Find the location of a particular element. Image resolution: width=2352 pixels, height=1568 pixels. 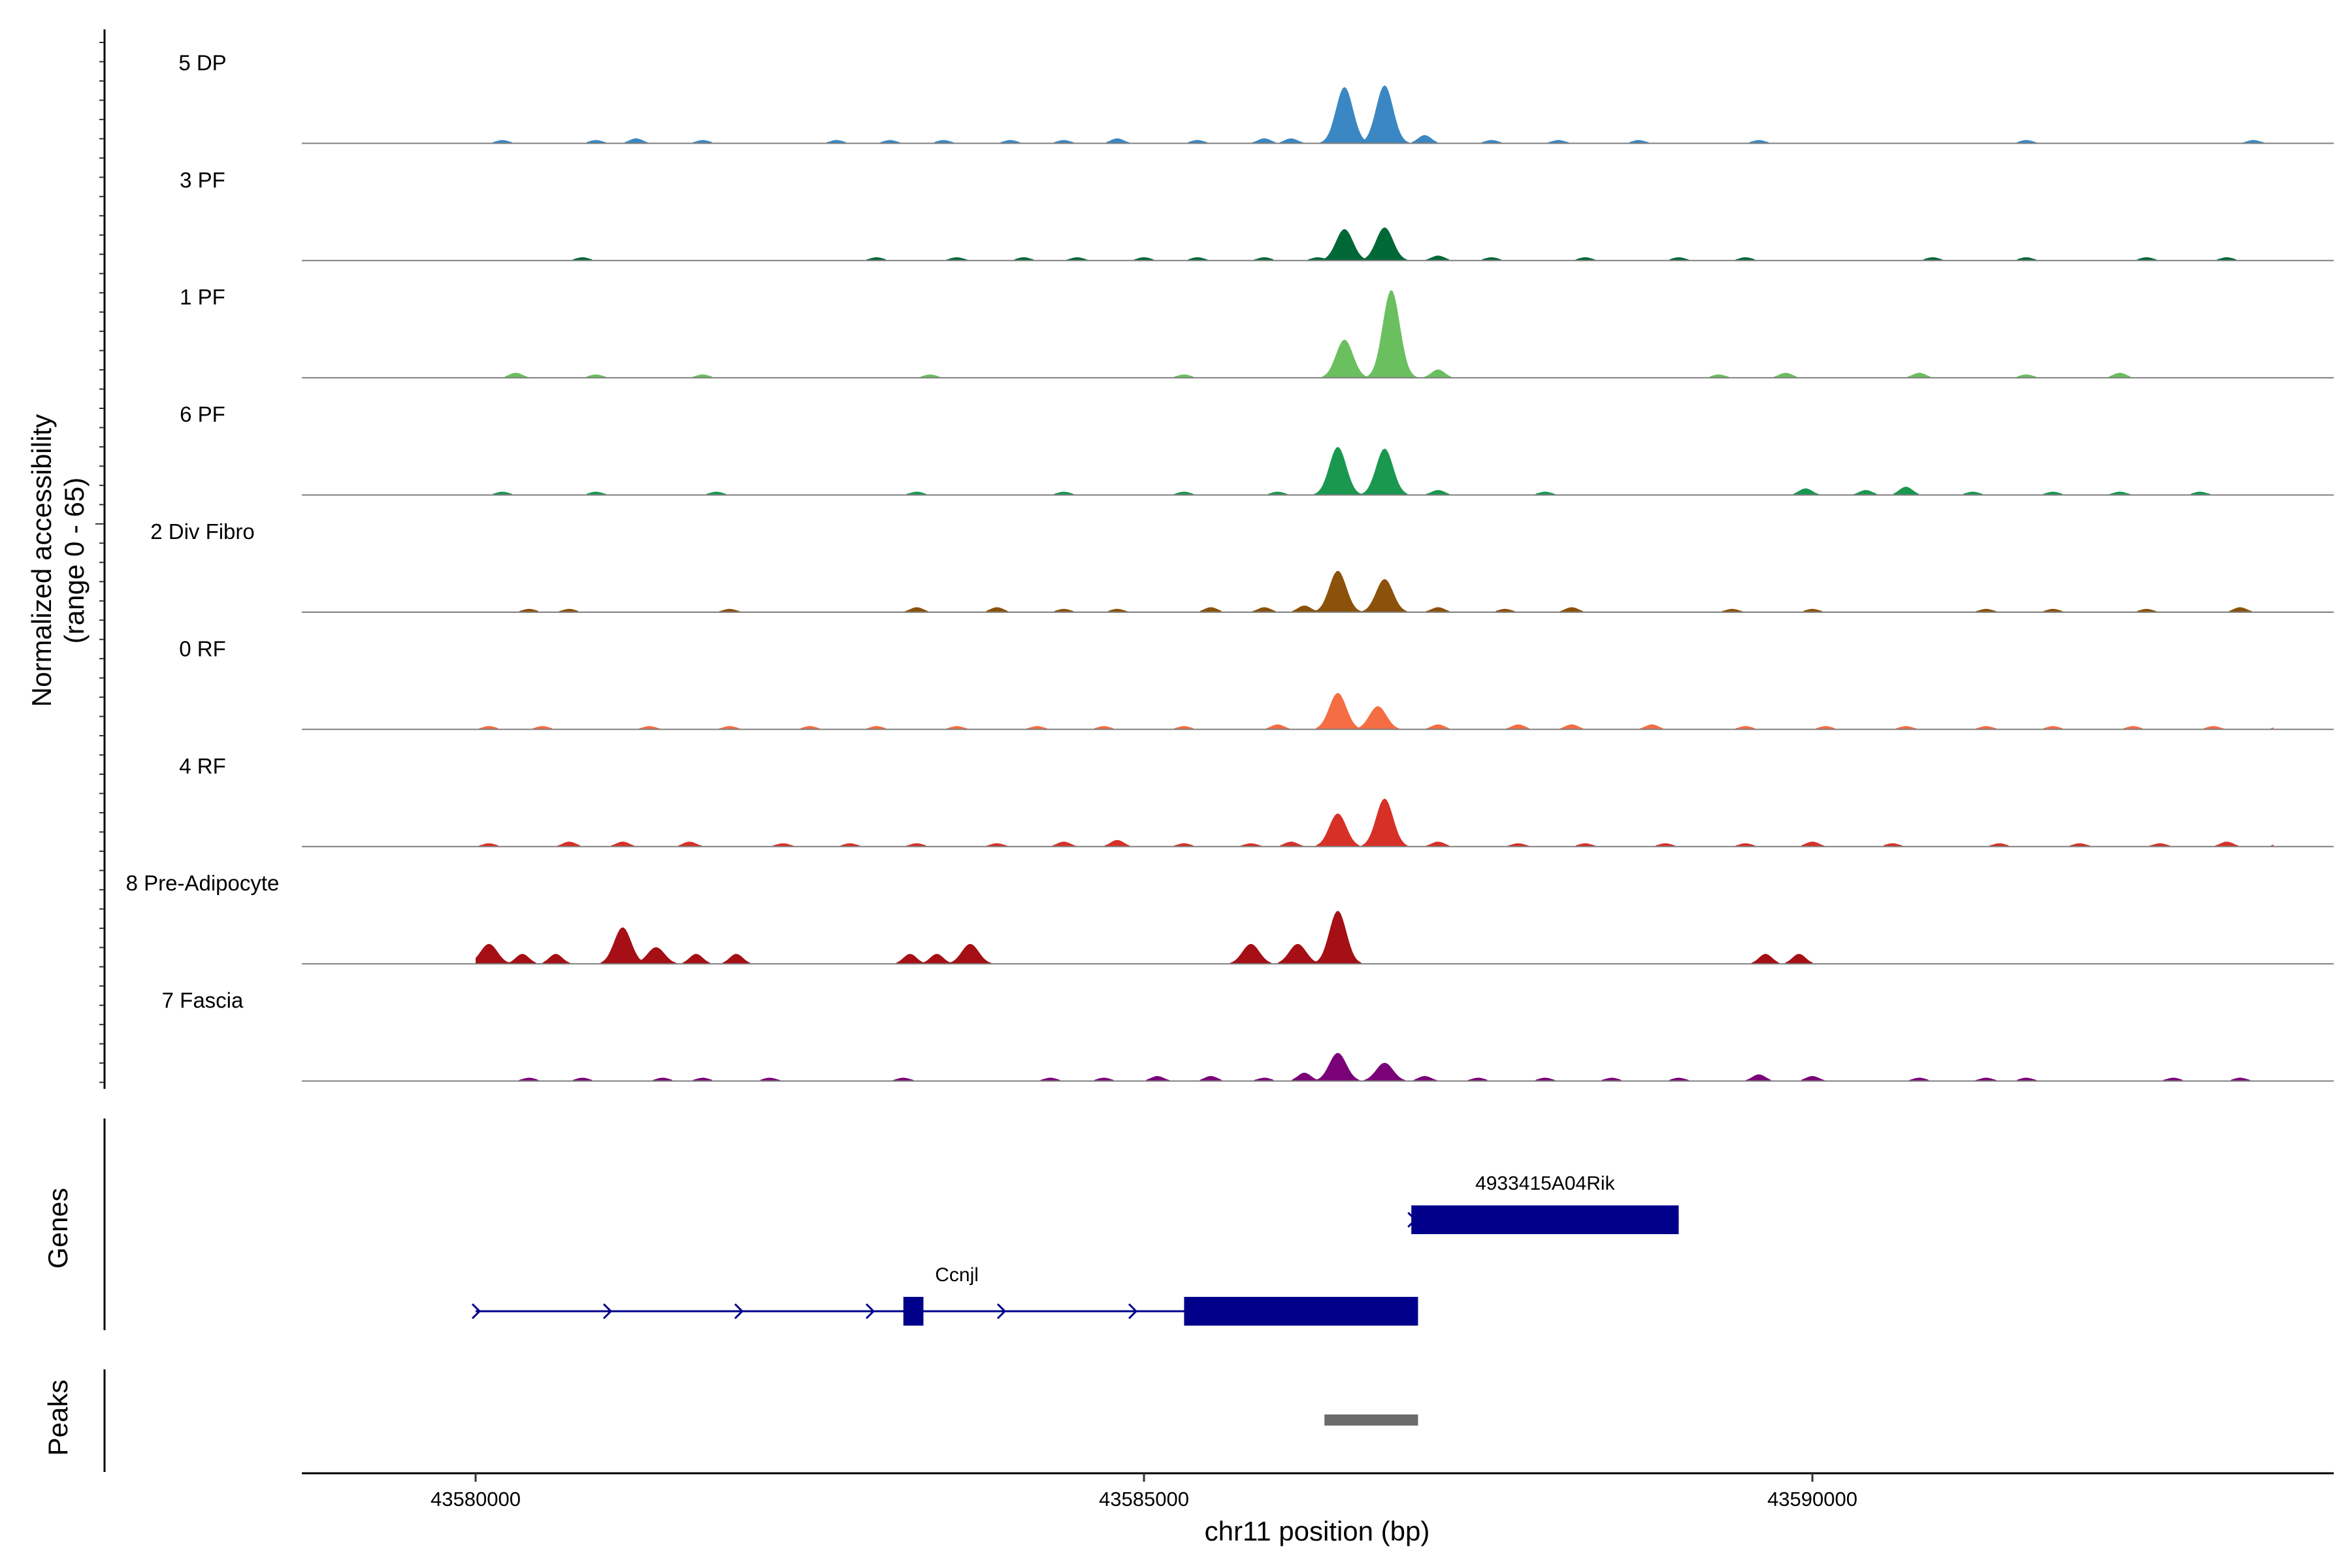

x-axis-title: chr11 position (bp) is located at coordinates (1317, 1531).